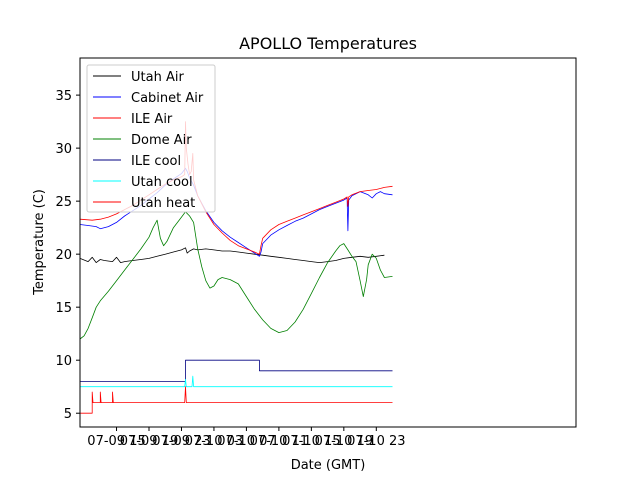 Image resolution: width=640 pixels, height=480 pixels. What do you see at coordinates (236, 370) in the screenshot?
I see `series-line-ile-cool` at bounding box center [236, 370].